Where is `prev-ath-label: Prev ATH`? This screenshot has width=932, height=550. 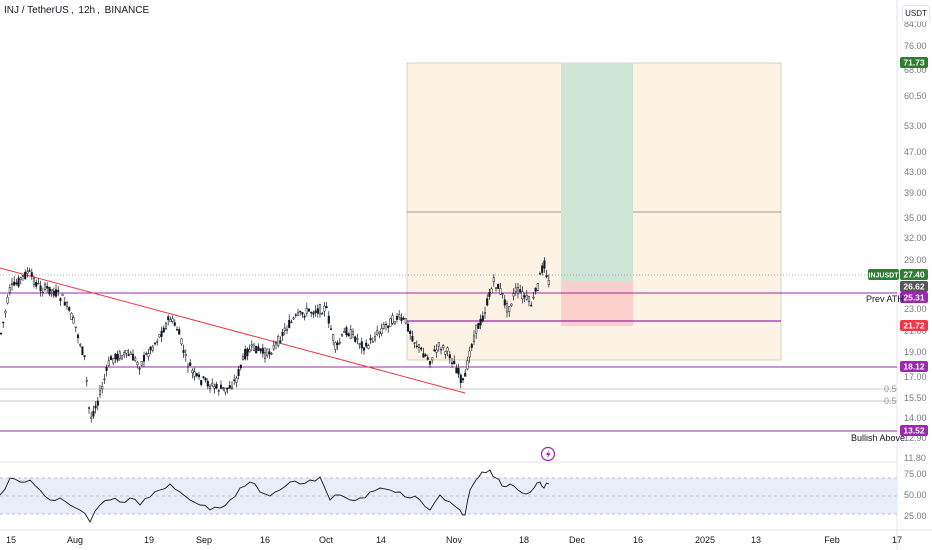 prev-ath-label: Prev ATH is located at coordinates (885, 299).